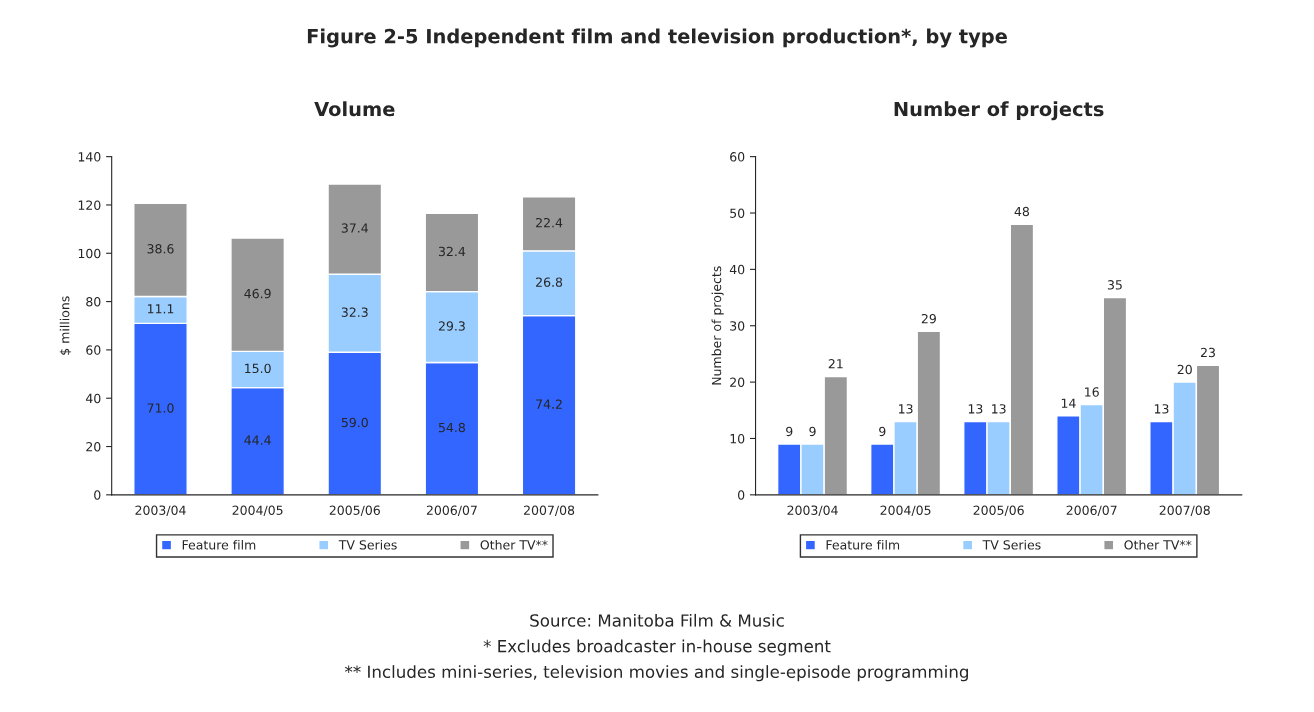 Image resolution: width=1314 pixels, height=712 pixels. I want to click on data-label: 29.3, so click(451, 326).